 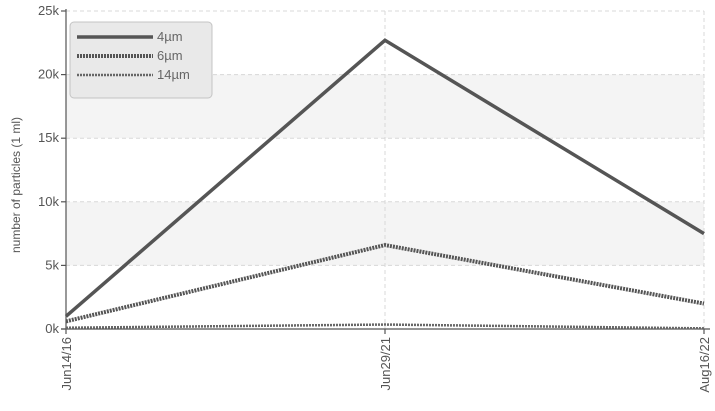 I want to click on legend: 4µm 6µm 14µm, so click(x=141, y=60).